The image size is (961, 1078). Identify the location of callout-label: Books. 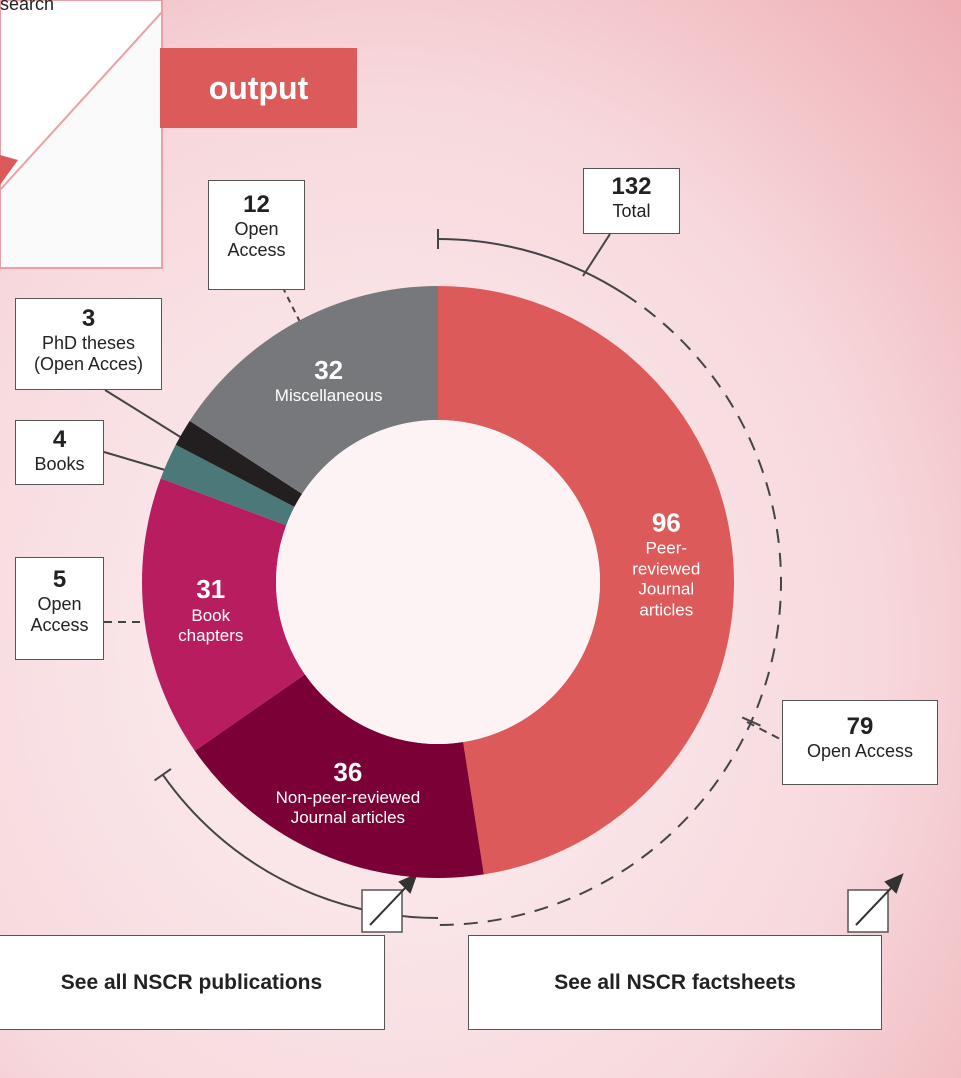
(59, 463).